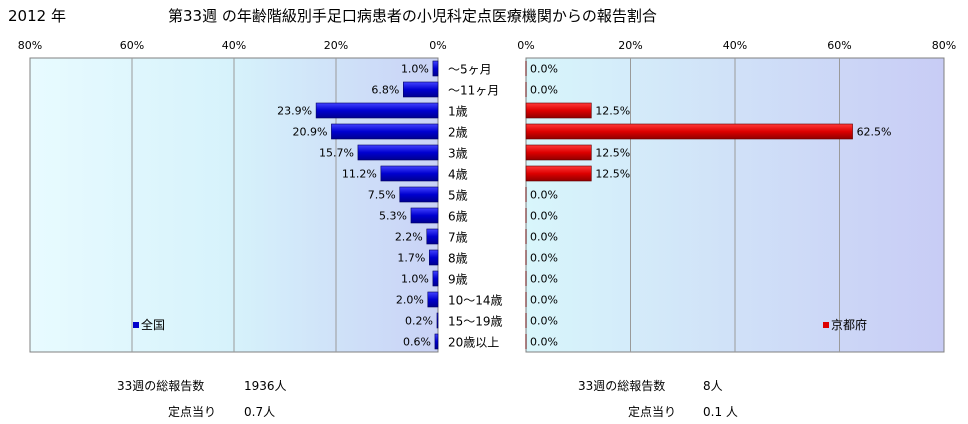 The height and width of the screenshot is (424, 968). I want to click on category-label: 15～19歳, so click(475, 322).